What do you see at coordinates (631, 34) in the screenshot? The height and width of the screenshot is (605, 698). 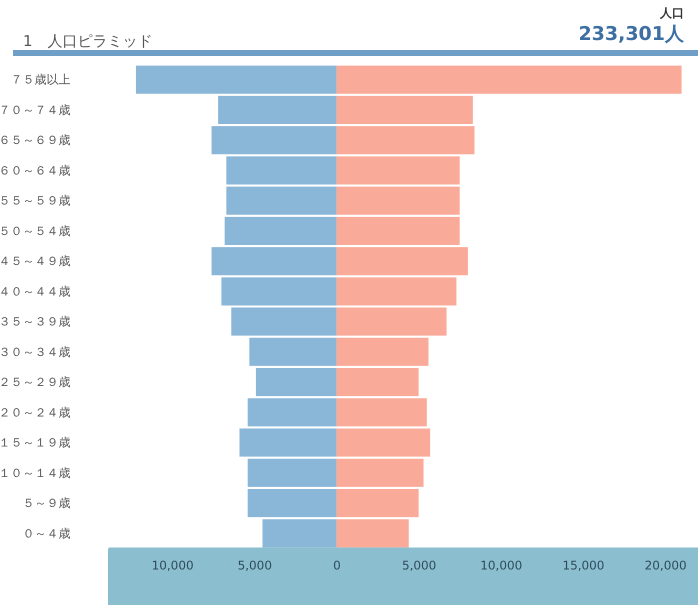 I see `text: 233,301人` at bounding box center [631, 34].